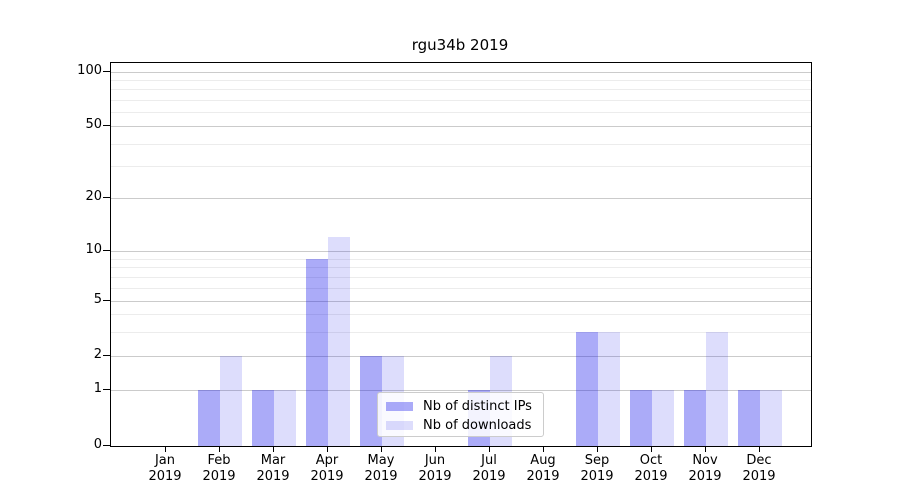 This screenshot has height=500, width=900. I want to click on x-axis-month-text: Jul, so click(489, 460).